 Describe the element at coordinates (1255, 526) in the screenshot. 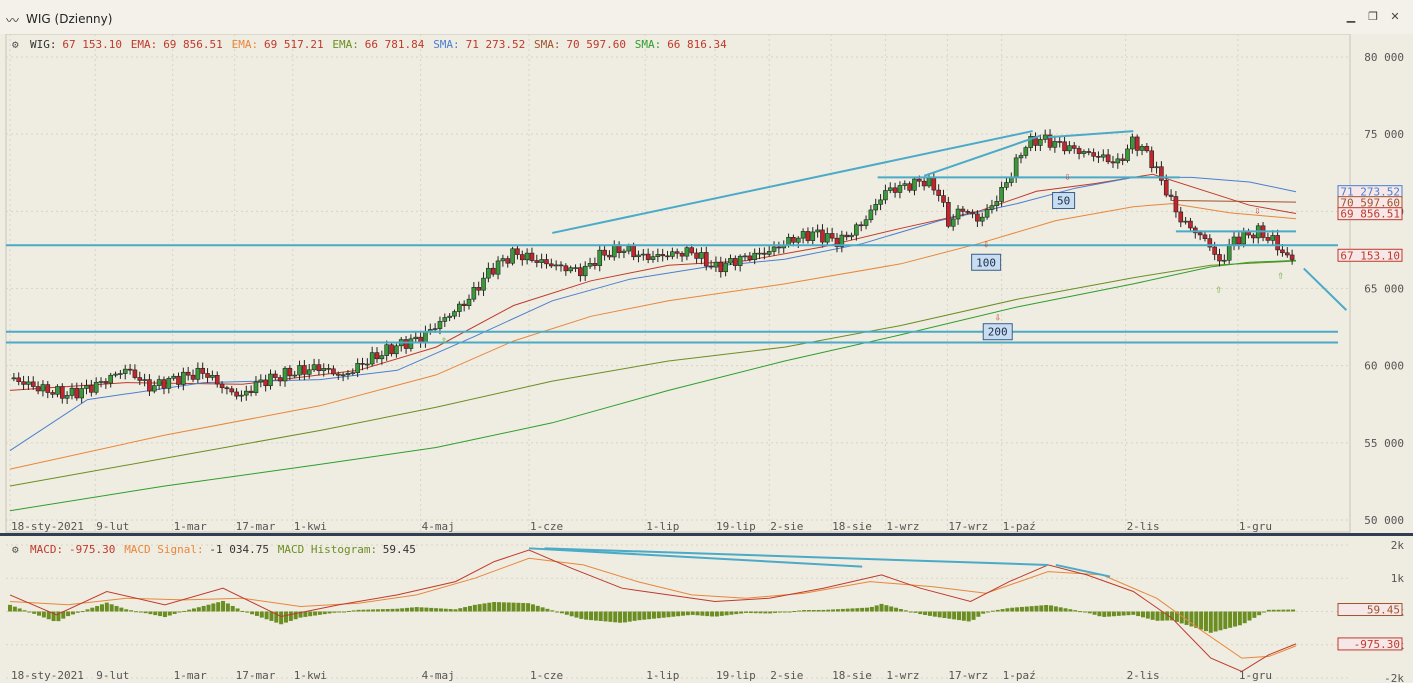

I see `x-tick-label: 1-gru` at that location.